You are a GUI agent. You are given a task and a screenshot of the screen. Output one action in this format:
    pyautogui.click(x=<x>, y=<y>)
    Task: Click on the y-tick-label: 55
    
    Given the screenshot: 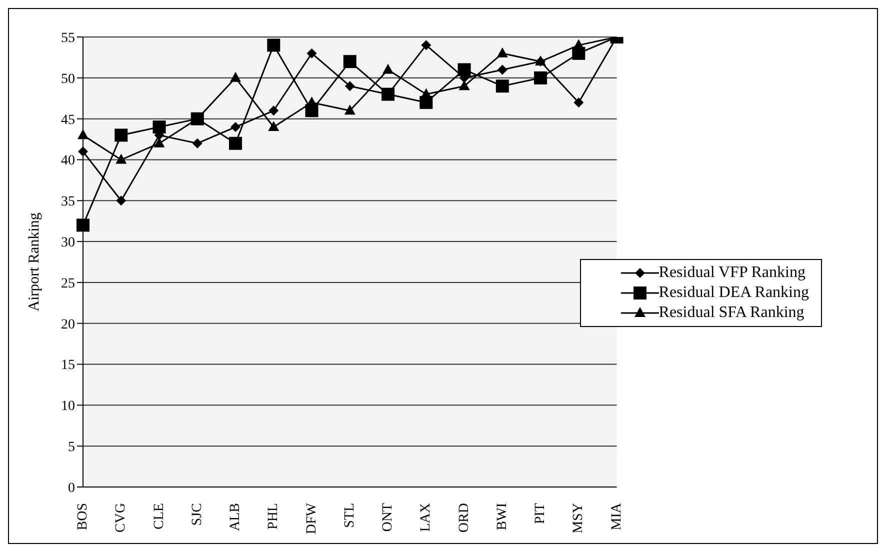 What is the action you would take?
    pyautogui.click(x=68, y=38)
    